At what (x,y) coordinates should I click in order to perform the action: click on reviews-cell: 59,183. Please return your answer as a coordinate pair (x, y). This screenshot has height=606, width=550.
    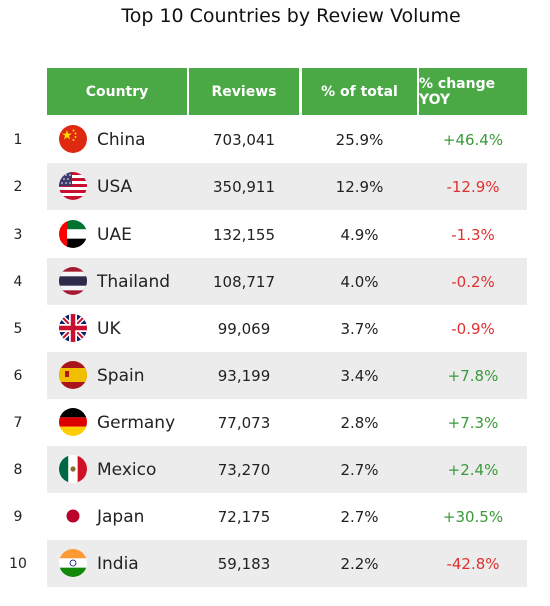
    Looking at the image, I should click on (244, 563).